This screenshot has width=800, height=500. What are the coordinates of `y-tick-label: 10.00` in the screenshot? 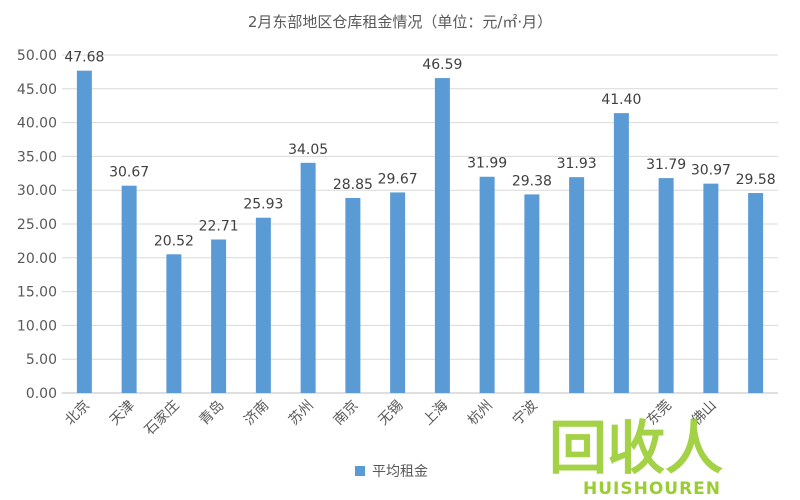 It's located at (37, 326).